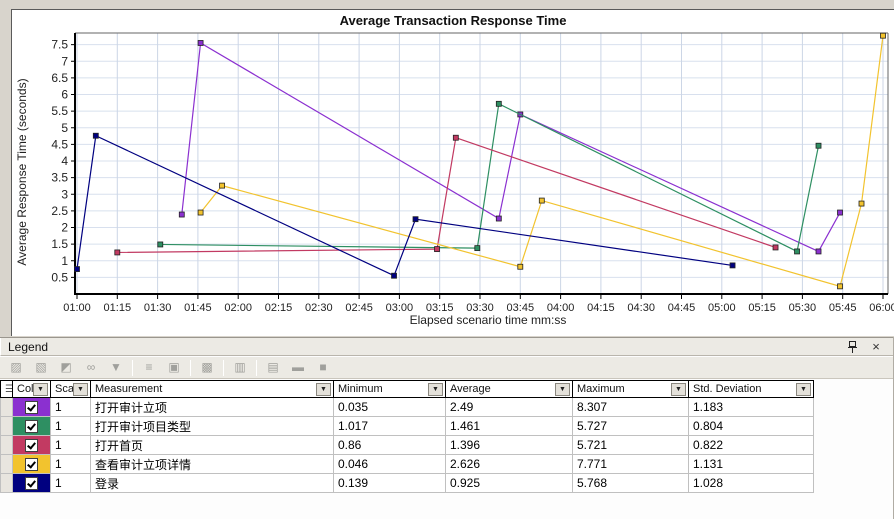 This screenshot has height=519, width=894. What do you see at coordinates (407, 464) in the screenshot?
I see `legend-table-row: 1 查看审计立项详情 0.046 2.626 7.771 1.131` at bounding box center [407, 464].